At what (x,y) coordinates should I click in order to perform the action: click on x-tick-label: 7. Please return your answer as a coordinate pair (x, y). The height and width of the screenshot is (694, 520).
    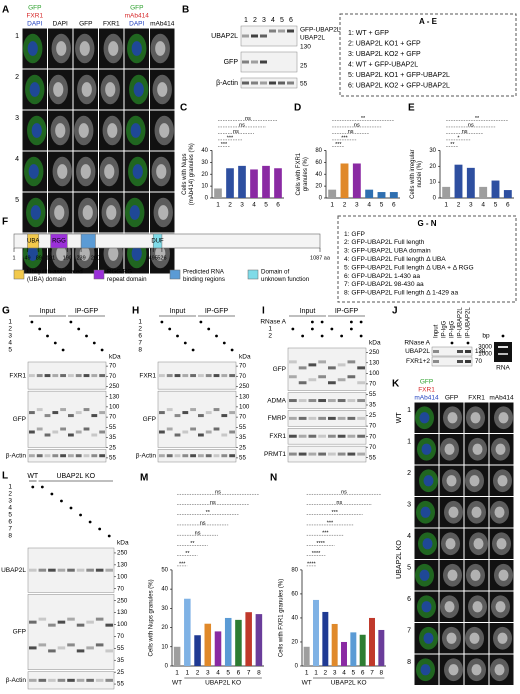
    Looking at the image, I should click on (249, 673).